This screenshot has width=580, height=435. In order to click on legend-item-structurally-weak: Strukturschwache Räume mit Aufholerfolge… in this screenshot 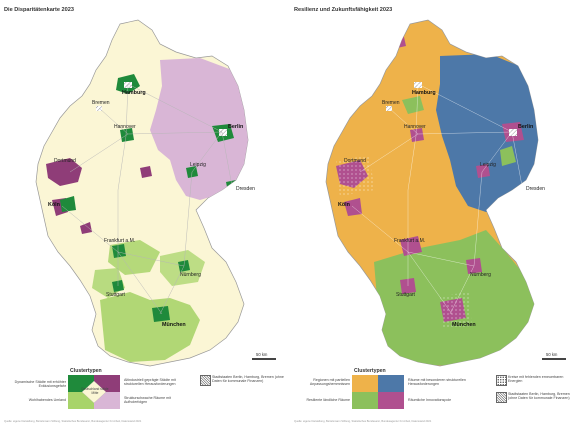, I will do `click(147, 400)`.